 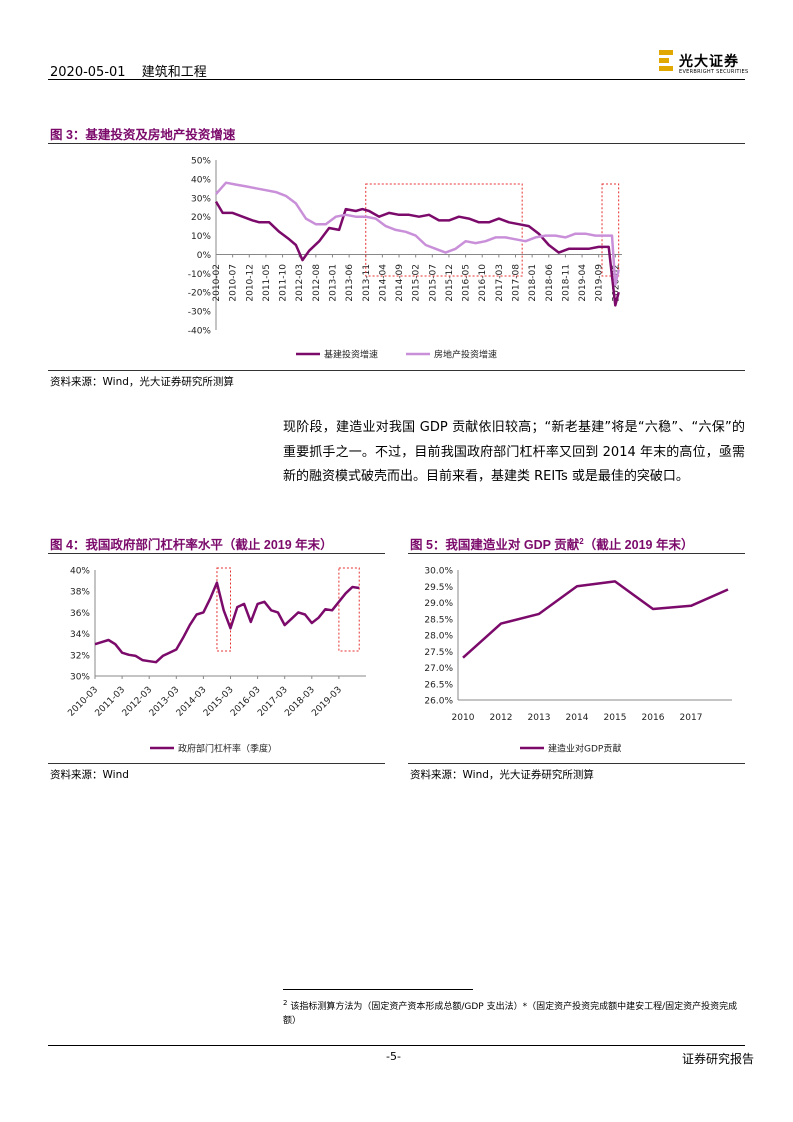 What do you see at coordinates (201, 237) in the screenshot?
I see `y-tick-label: 10%` at bounding box center [201, 237].